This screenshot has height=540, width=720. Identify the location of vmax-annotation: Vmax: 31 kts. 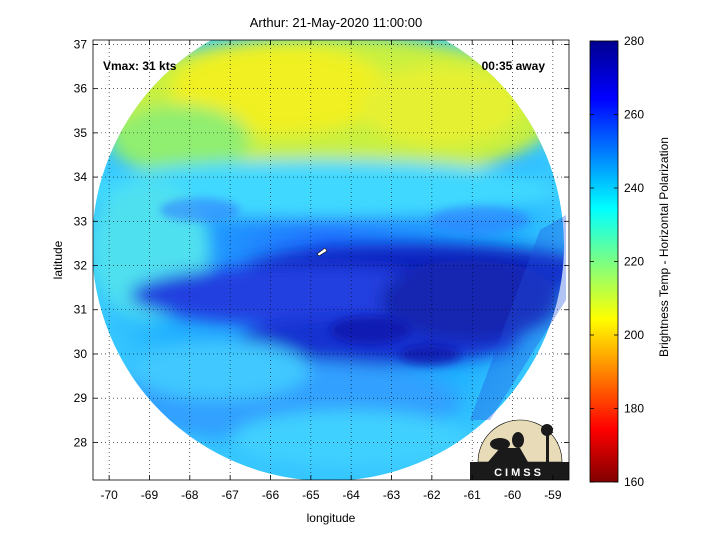
(140, 66).